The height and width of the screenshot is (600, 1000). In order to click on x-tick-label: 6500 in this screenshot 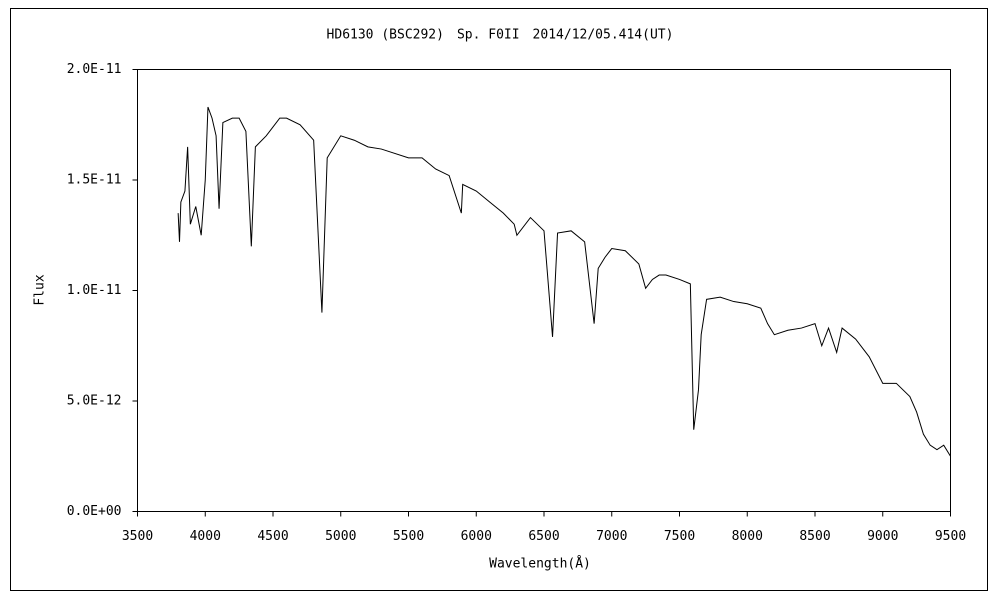, I will do `click(543, 536)`.